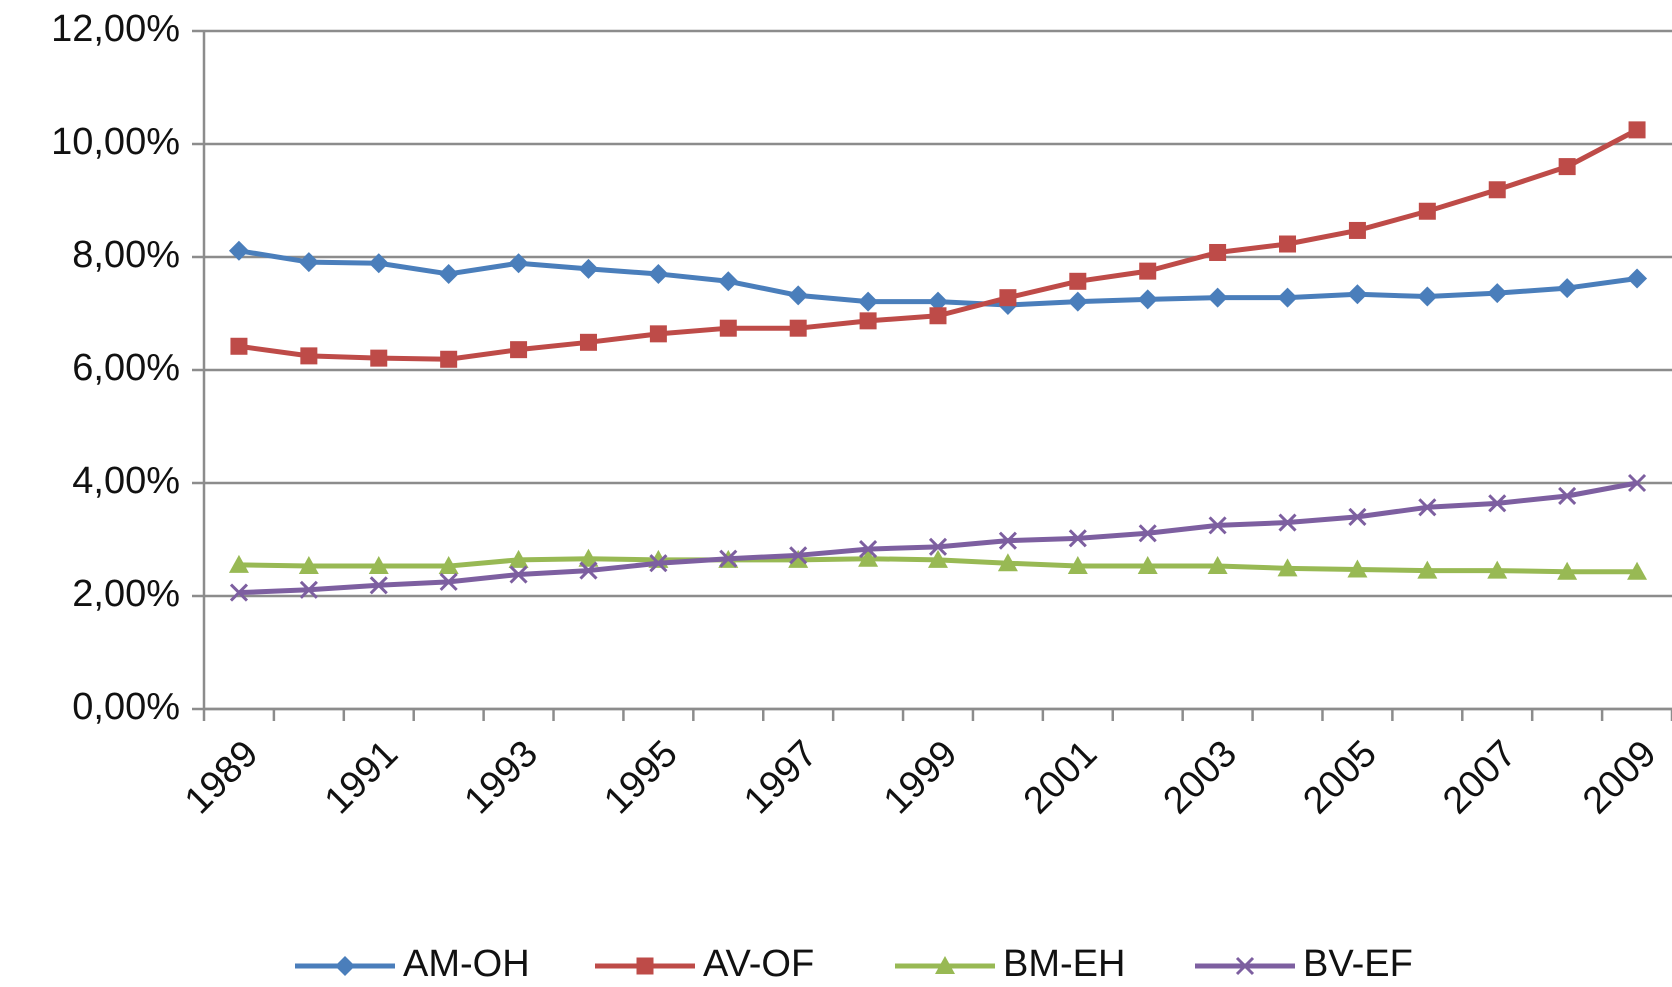  What do you see at coordinates (115, 29) in the screenshot?
I see `y-tick-label: 12,00%` at bounding box center [115, 29].